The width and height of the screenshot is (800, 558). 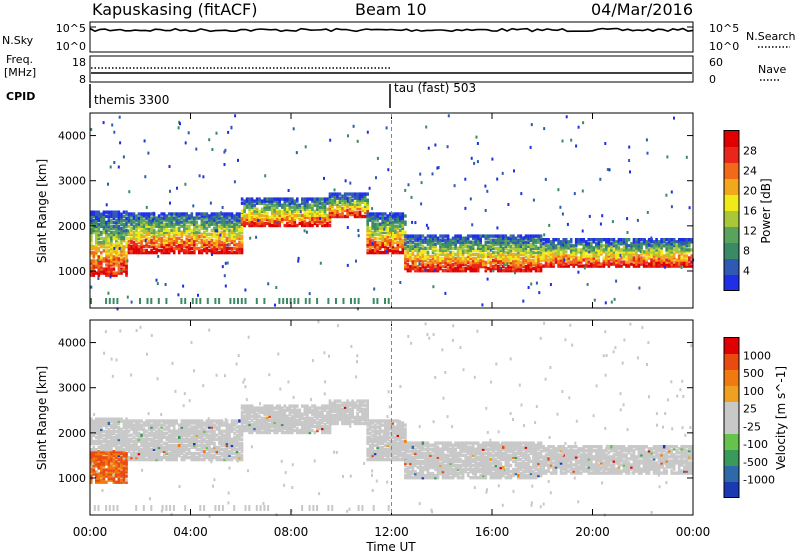 I want to click on nave-label: Nave, so click(x=772, y=69).